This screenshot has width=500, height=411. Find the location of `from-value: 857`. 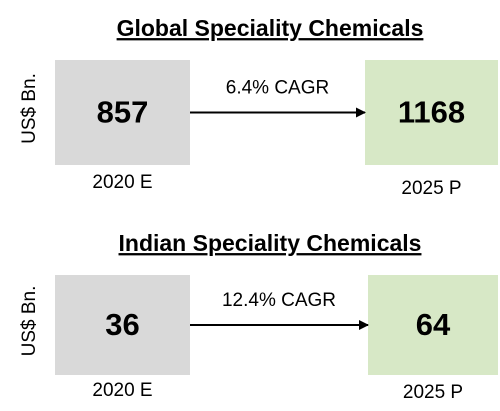

from-value: 857 is located at coordinates (123, 112).